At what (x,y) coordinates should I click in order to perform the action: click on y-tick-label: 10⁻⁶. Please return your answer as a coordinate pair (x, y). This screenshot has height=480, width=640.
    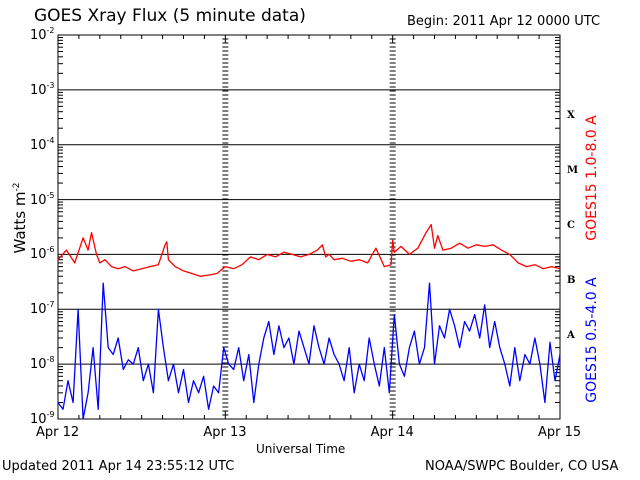
    Looking at the image, I should click on (42, 254).